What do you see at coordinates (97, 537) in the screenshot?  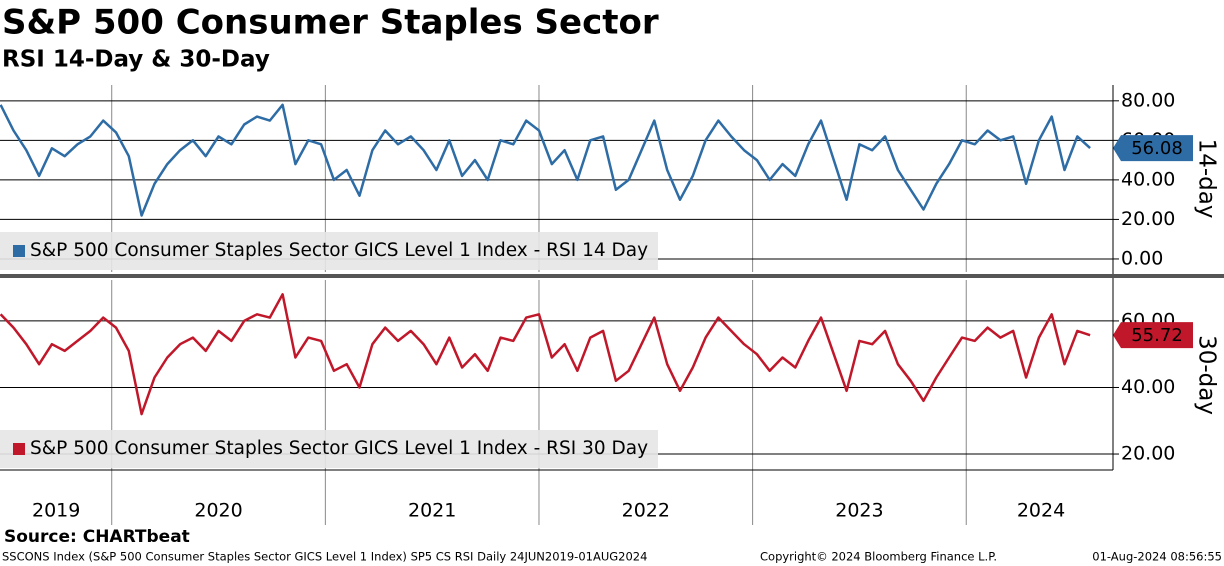 I see `source: Source: CHARTbeat` at bounding box center [97, 537].